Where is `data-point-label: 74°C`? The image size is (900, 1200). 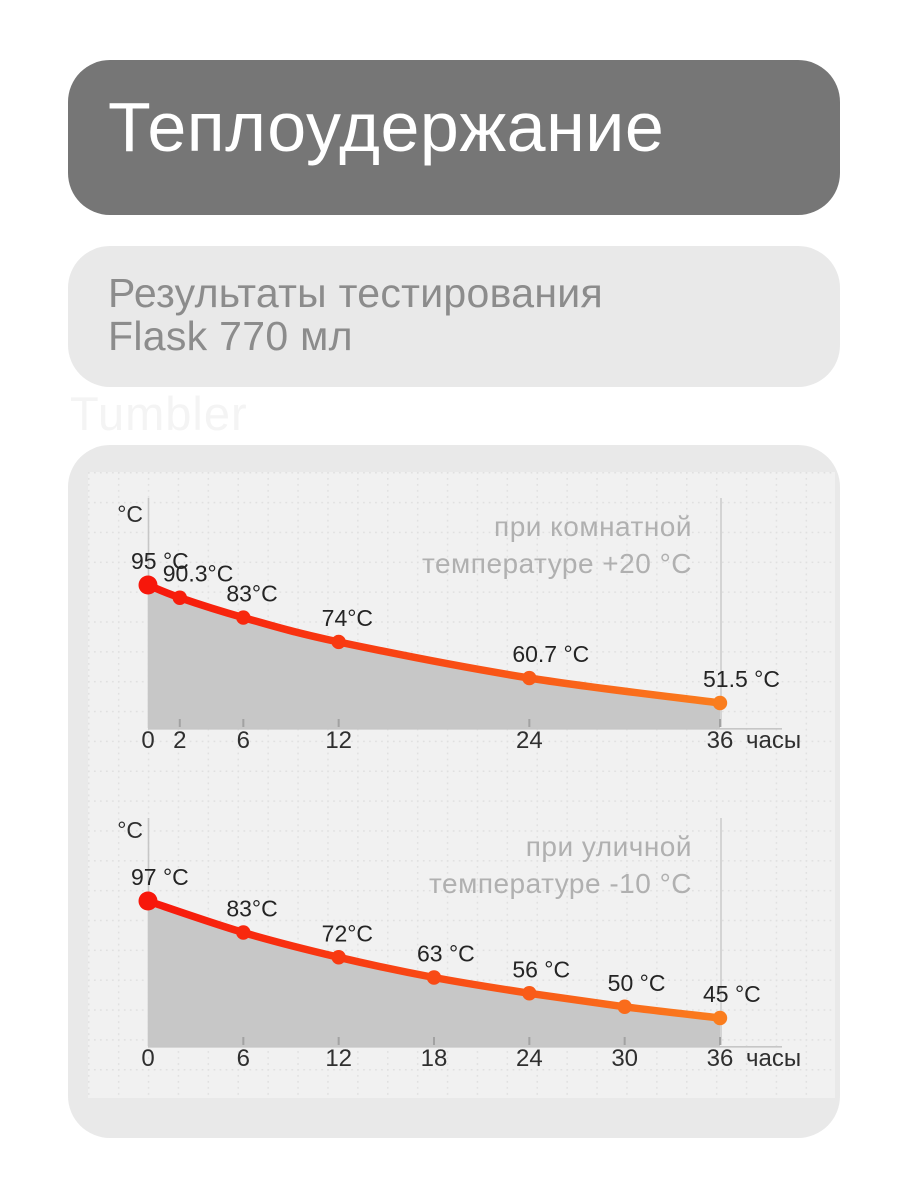 data-point-label: 74°C is located at coordinates (347, 618).